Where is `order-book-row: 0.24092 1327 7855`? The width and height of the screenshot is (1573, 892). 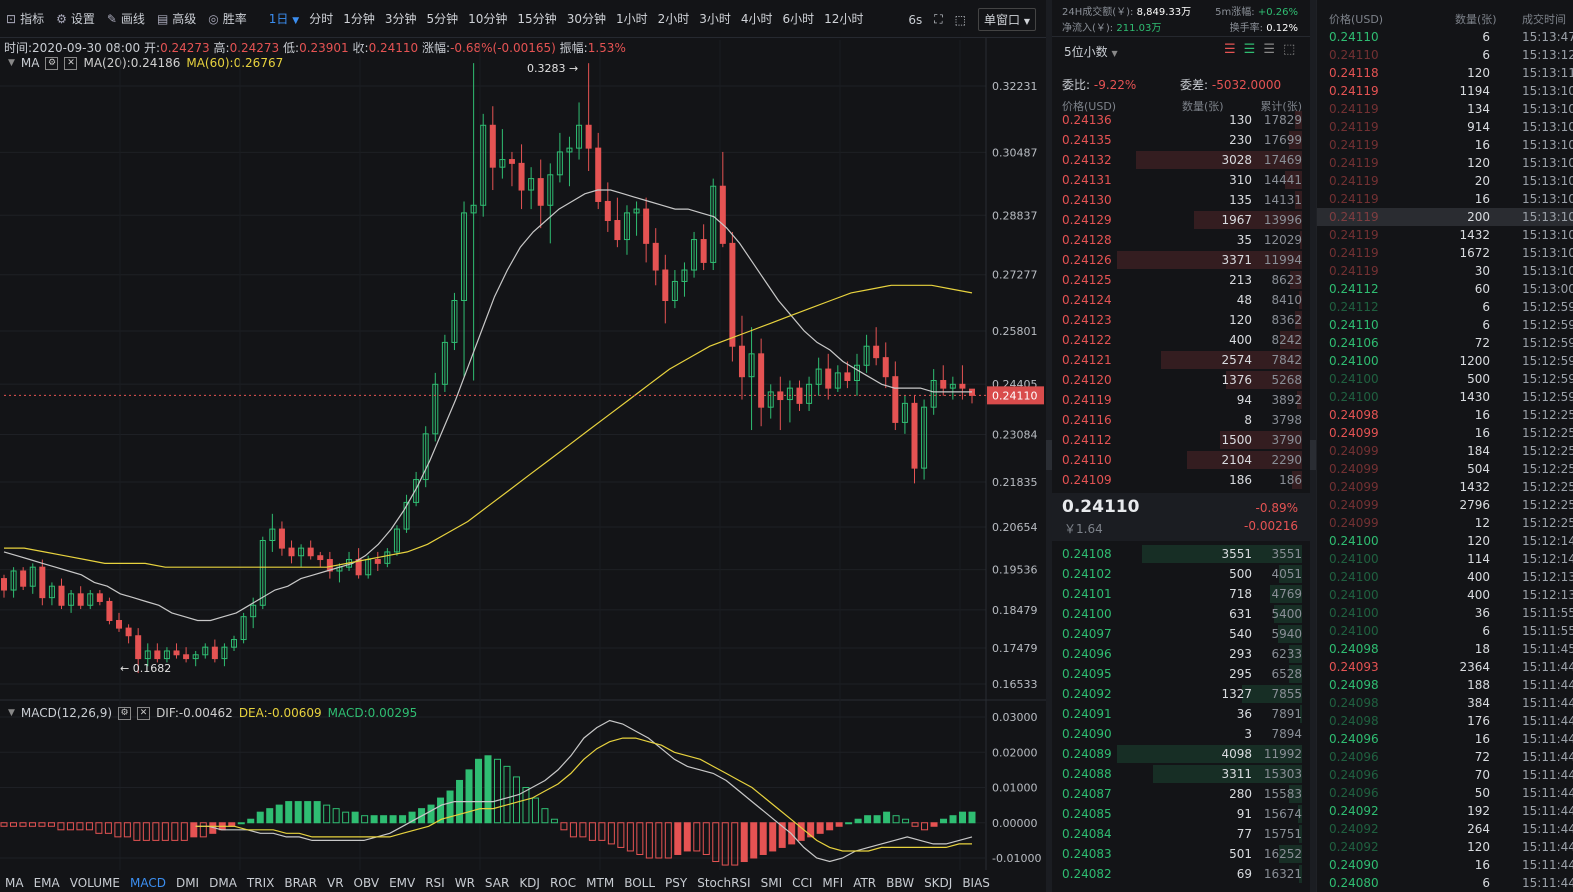 order-book-row: 0.24092 1327 7855 is located at coordinates (1181, 694).